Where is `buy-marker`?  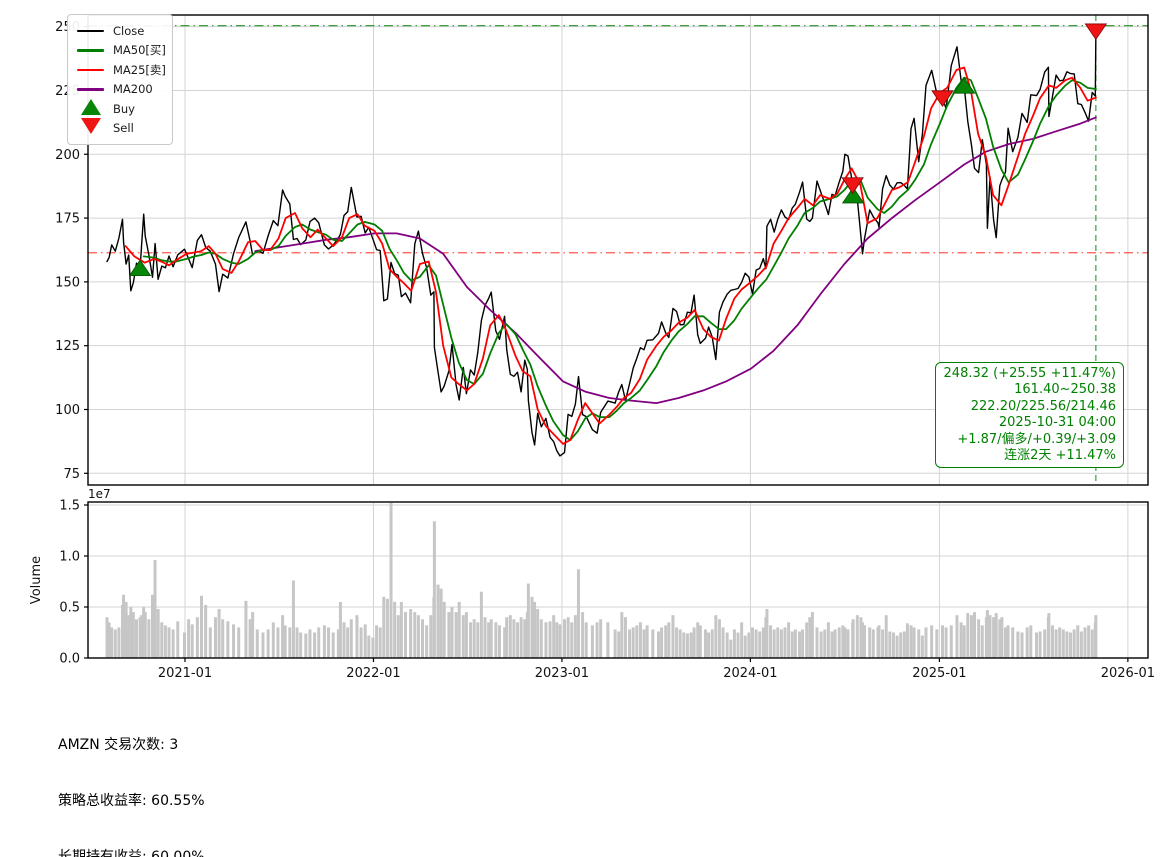
buy-marker is located at coordinates (853, 195).